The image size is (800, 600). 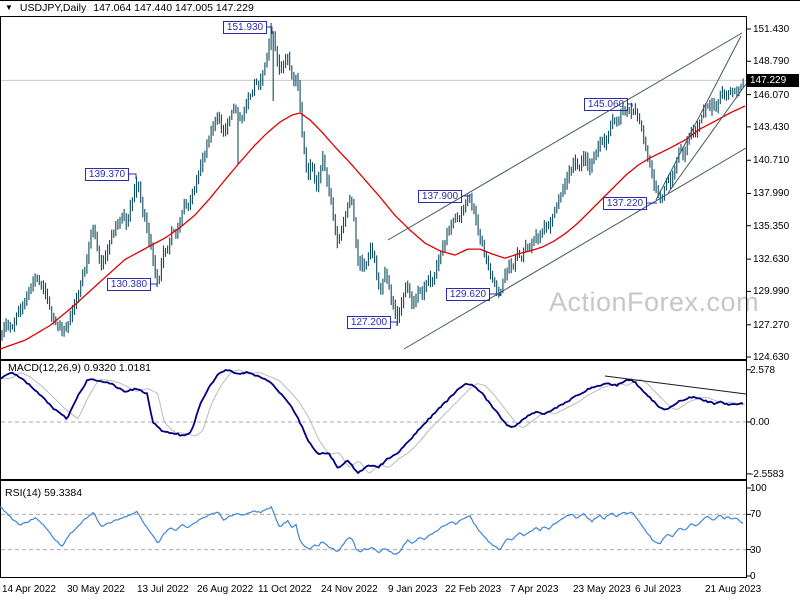 What do you see at coordinates (173, 8) in the screenshot?
I see `chart-title-quotes: 147.064 147.440 147.005 147.229` at bounding box center [173, 8].